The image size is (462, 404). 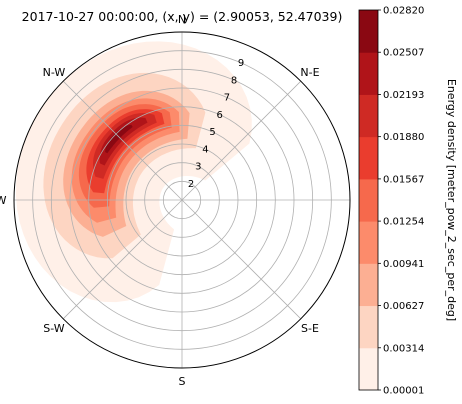 I want to click on colorbar-tick-label-4: 0.01254, so click(x=403, y=222).